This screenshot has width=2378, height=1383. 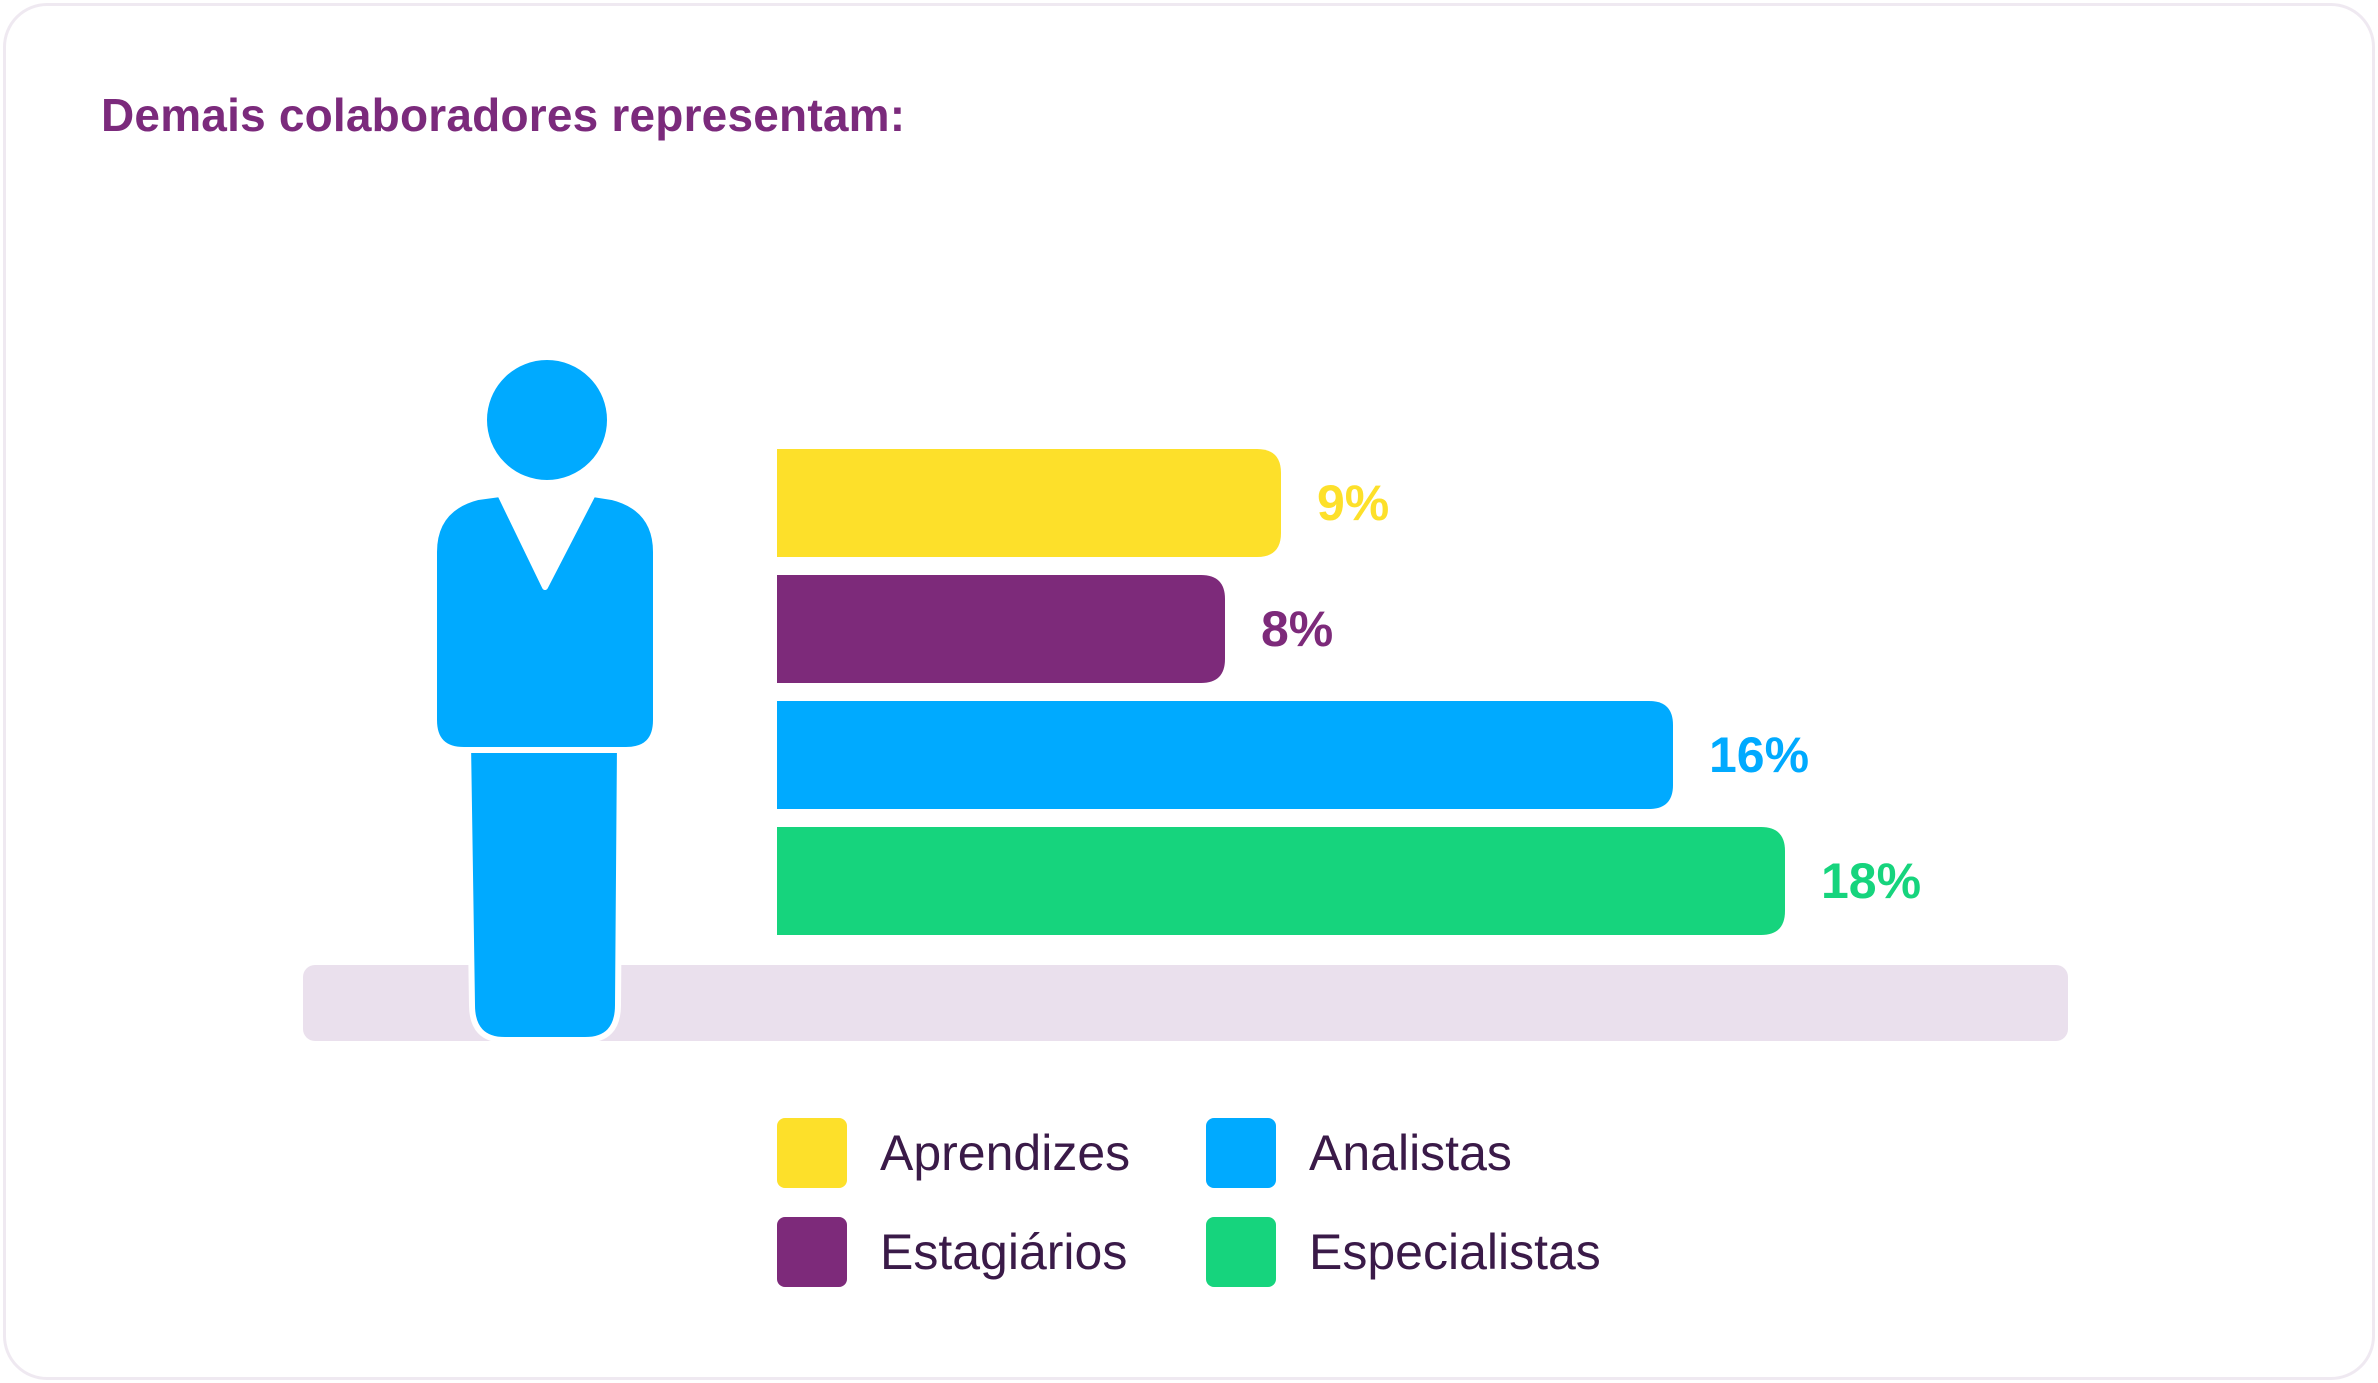 What do you see at coordinates (1759, 755) in the screenshot?
I see `bar-value-label: 16%` at bounding box center [1759, 755].